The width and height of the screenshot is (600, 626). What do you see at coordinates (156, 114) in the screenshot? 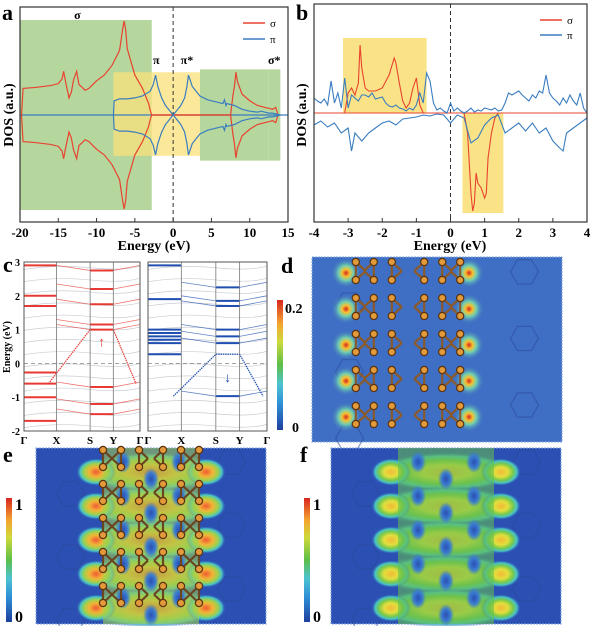
I see `shaded-region` at bounding box center [156, 114].